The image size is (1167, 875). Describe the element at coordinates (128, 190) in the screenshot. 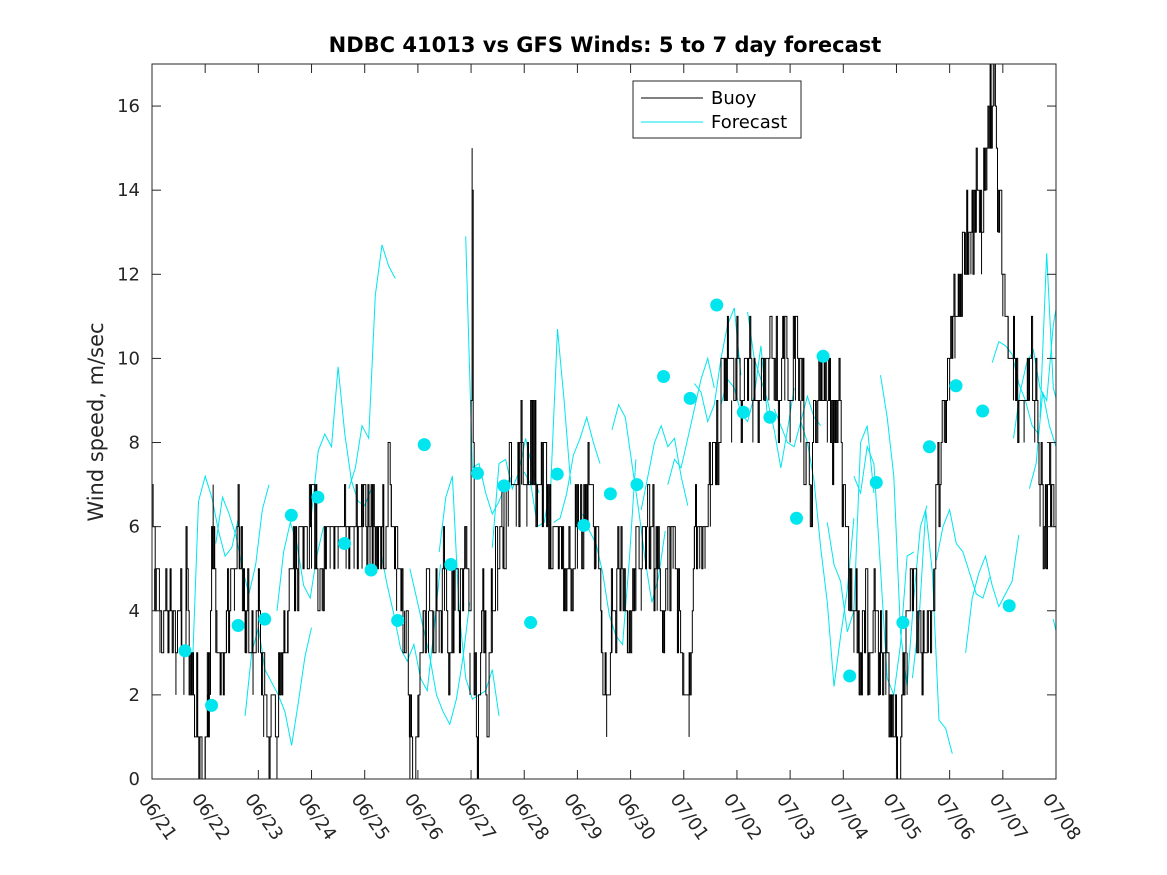

I see `y-tick-label: 14` at that location.